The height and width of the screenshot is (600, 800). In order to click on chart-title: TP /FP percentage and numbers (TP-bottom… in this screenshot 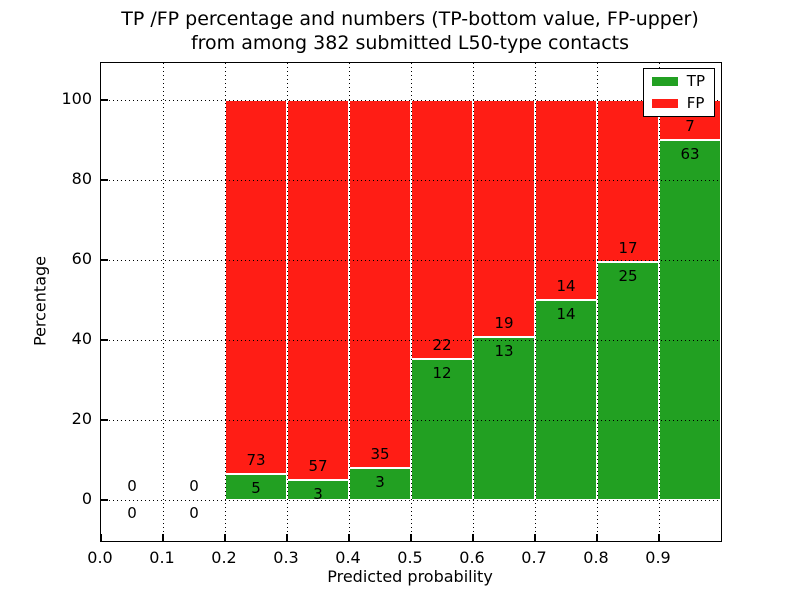, I will do `click(410, 31)`.